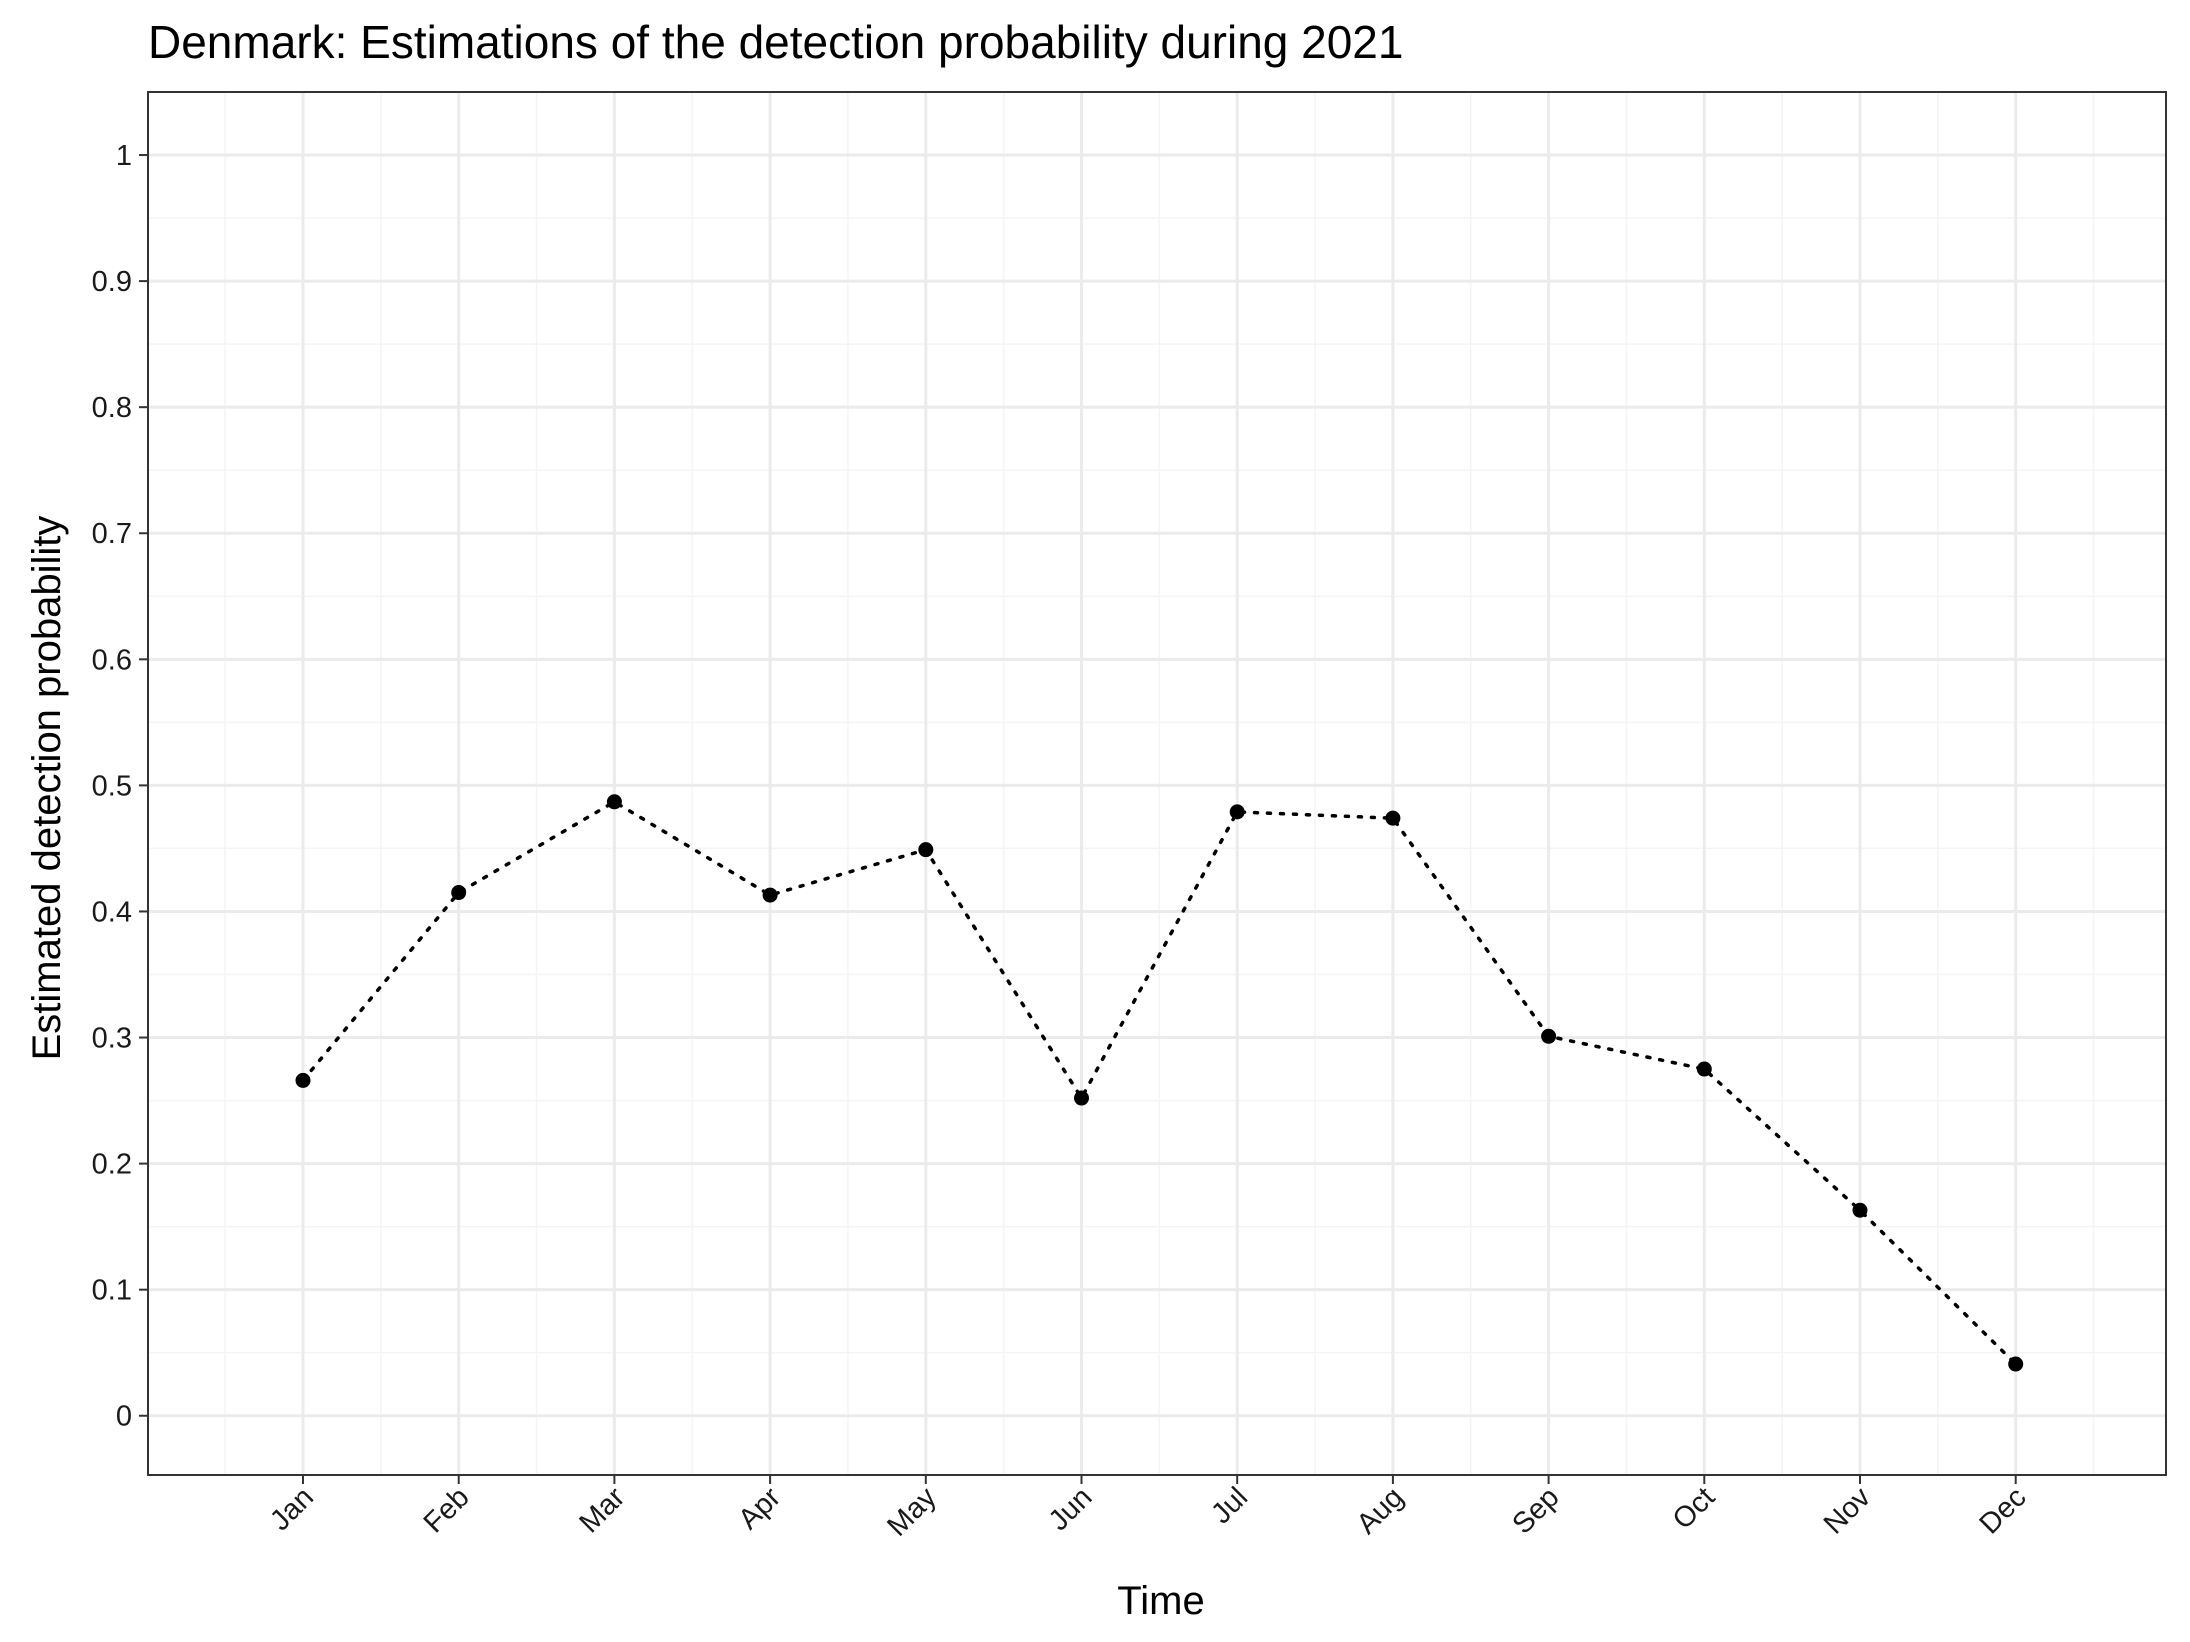 The height and width of the screenshot is (1642, 2190). What do you see at coordinates (112, 1039) in the screenshot?
I see `y-tick-label: 0.3` at bounding box center [112, 1039].